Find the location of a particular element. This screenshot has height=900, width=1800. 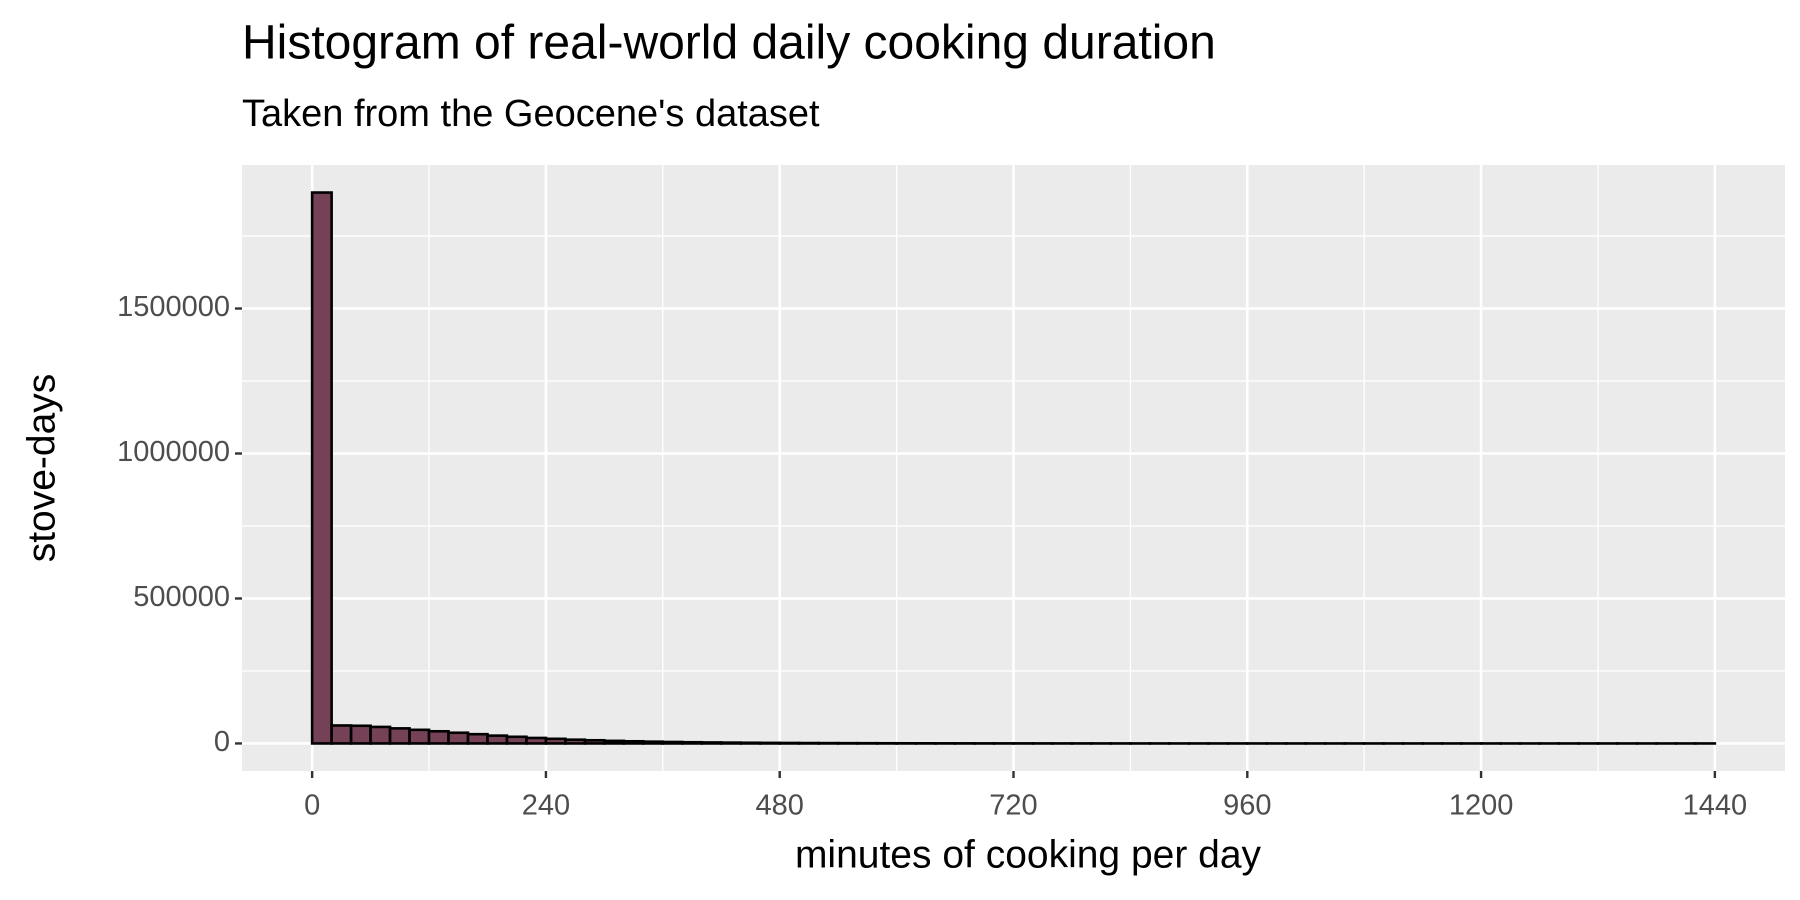

y-tick-label: 1000000 is located at coordinates (173, 452).